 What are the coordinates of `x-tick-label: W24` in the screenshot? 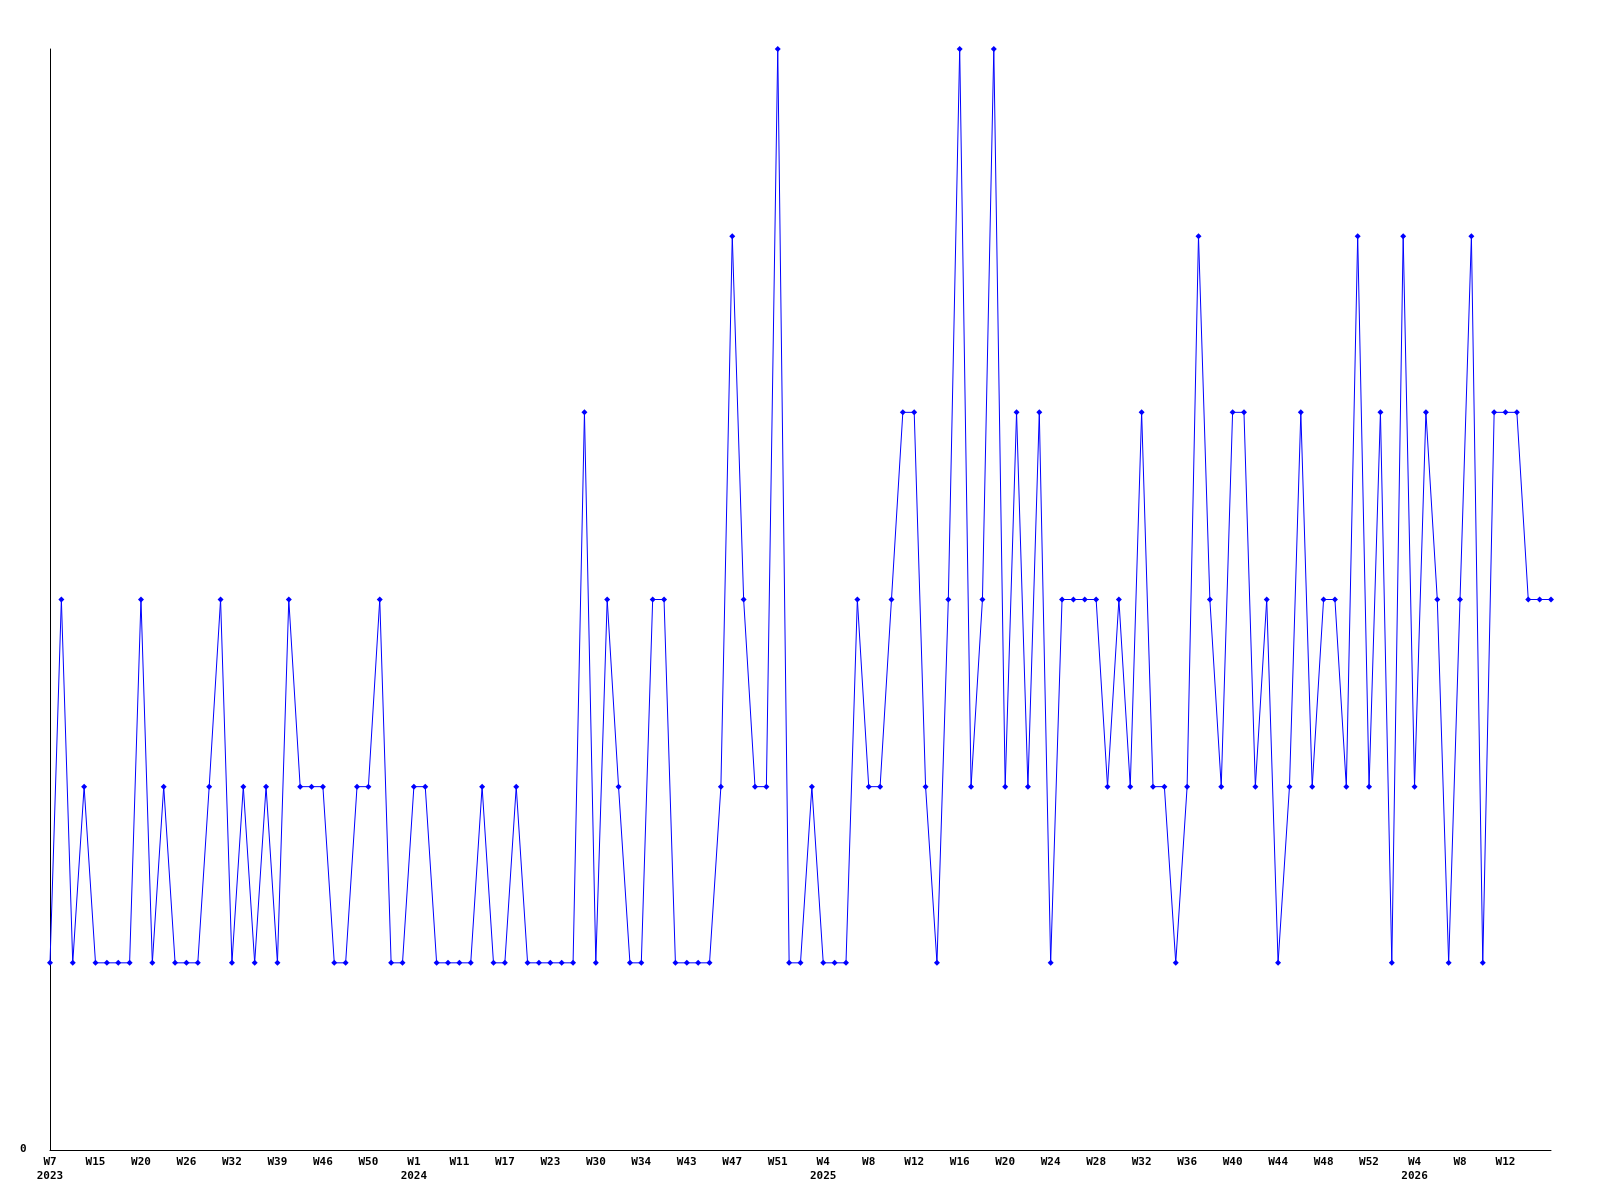 It's located at (1050, 1161).